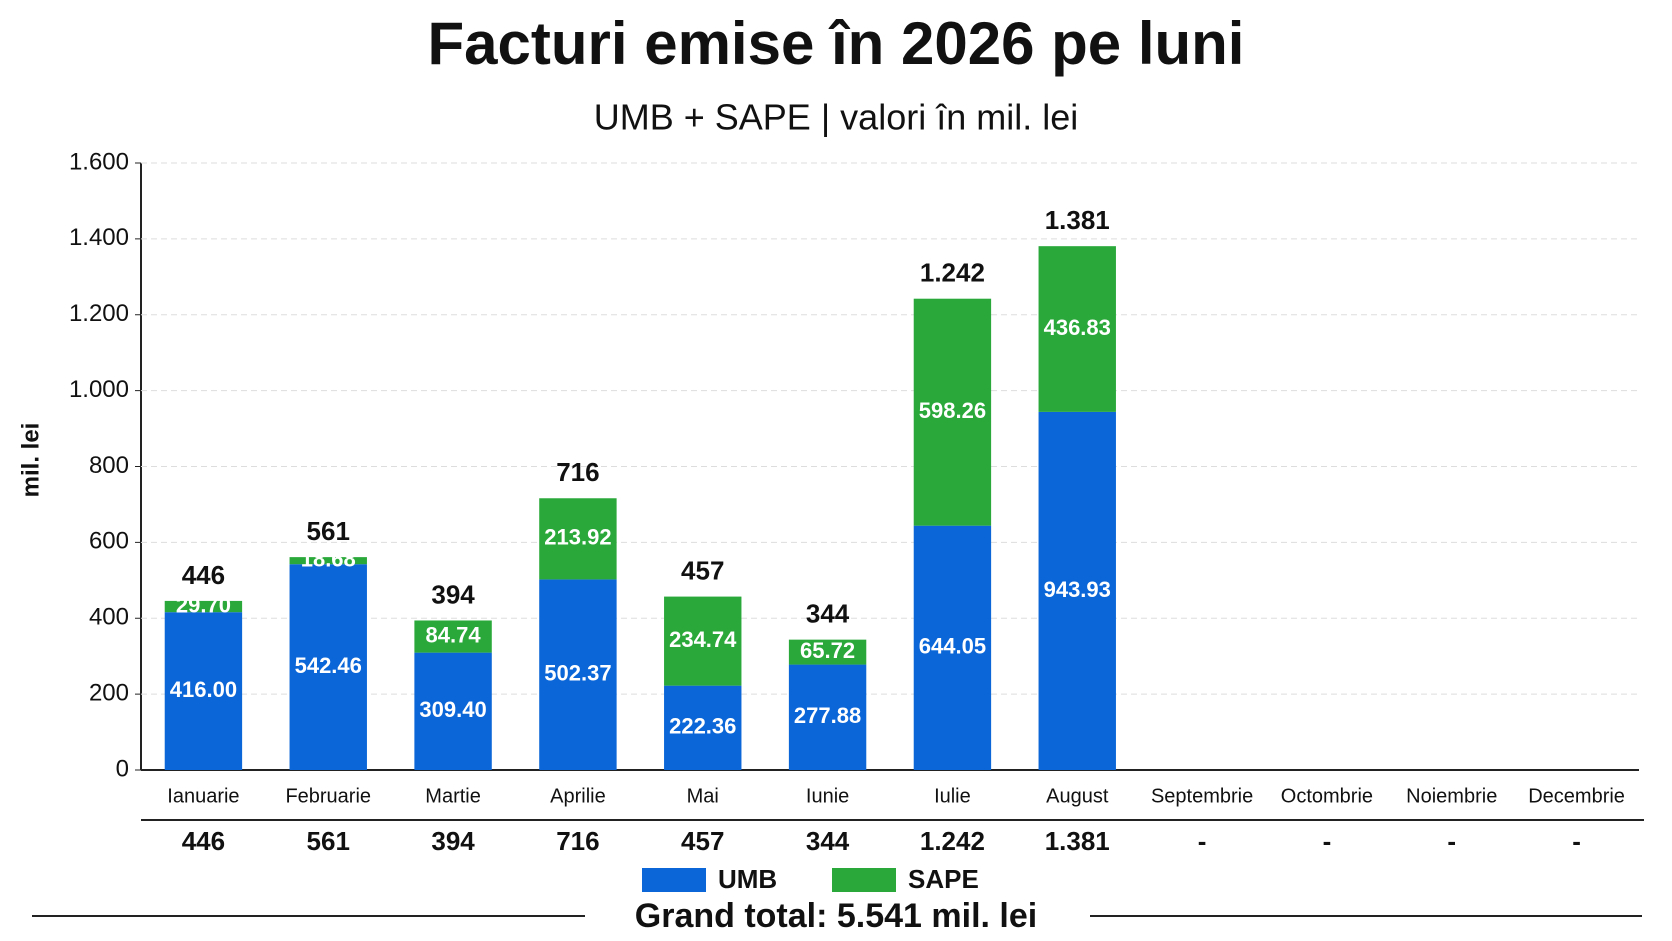 Image resolution: width=1672 pixels, height=941 pixels. Describe the element at coordinates (1327, 796) in the screenshot. I see `x-tick-label: Octombrie` at that location.